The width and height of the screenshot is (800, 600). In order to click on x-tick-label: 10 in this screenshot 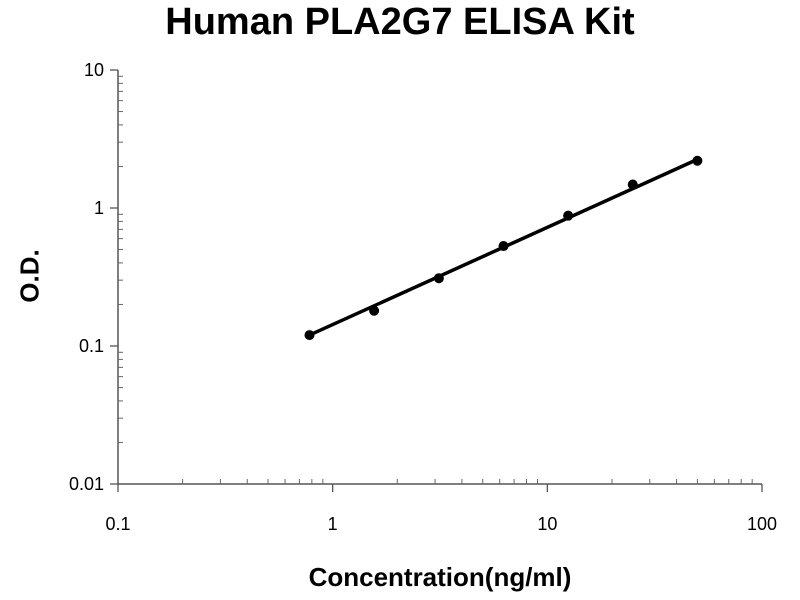, I will do `click(547, 524)`.